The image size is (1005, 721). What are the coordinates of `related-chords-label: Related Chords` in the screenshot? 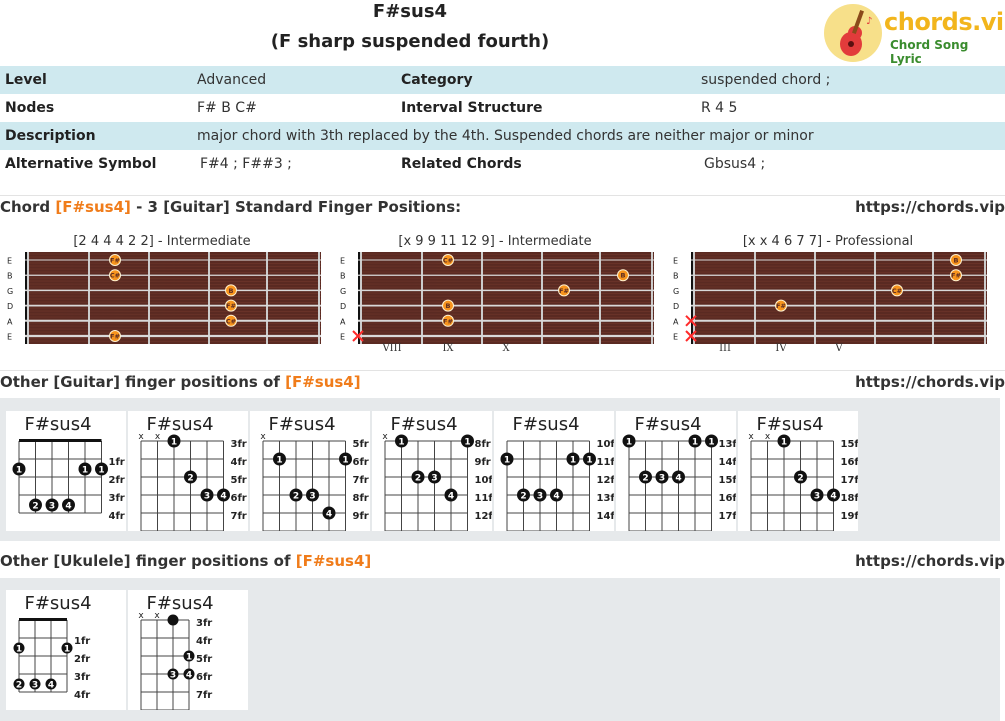 It's located at (461, 164).